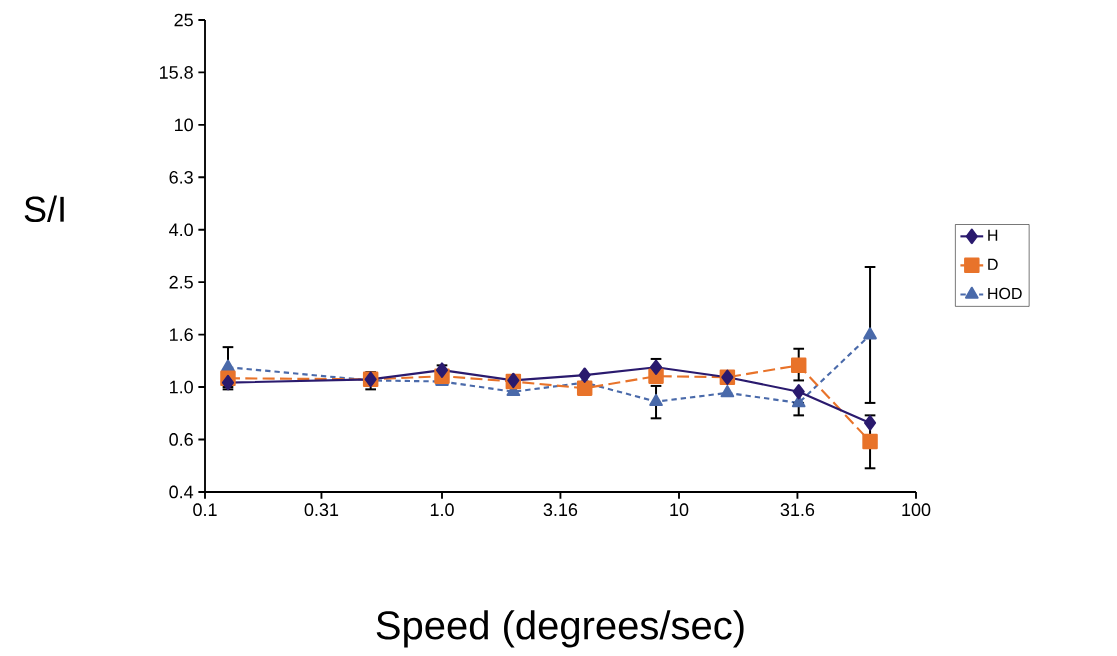 This screenshot has width=1117, height=656. I want to click on x-axis-title: Speed (degrees/sec), so click(560, 629).